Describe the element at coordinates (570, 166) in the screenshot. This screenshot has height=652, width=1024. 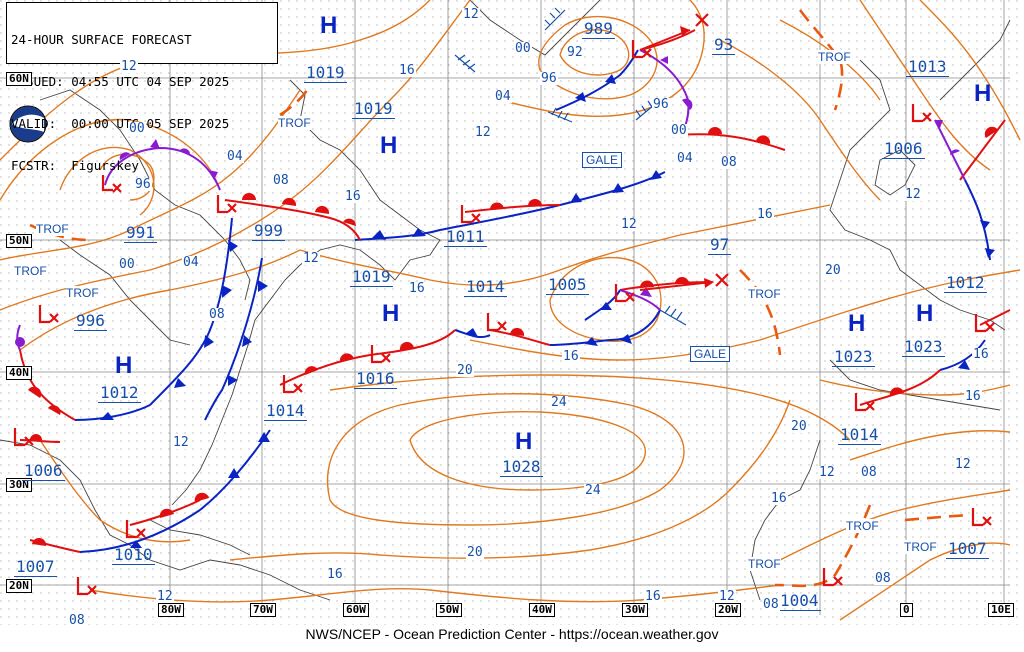
I see `wind-barbs` at that location.